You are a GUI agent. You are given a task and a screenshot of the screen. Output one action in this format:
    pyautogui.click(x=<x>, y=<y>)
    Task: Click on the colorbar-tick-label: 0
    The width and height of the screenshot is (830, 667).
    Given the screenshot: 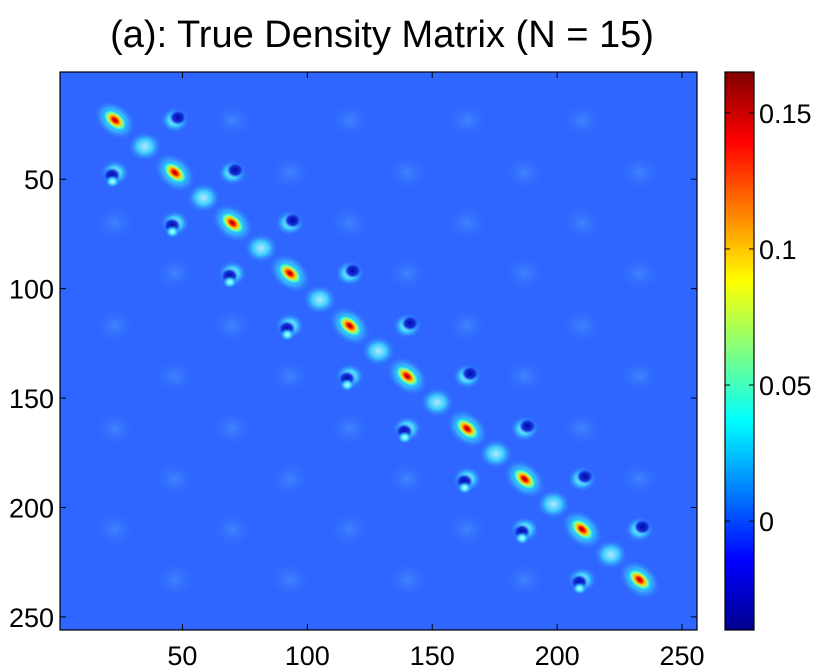 What is the action you would take?
    pyautogui.click(x=766, y=522)
    